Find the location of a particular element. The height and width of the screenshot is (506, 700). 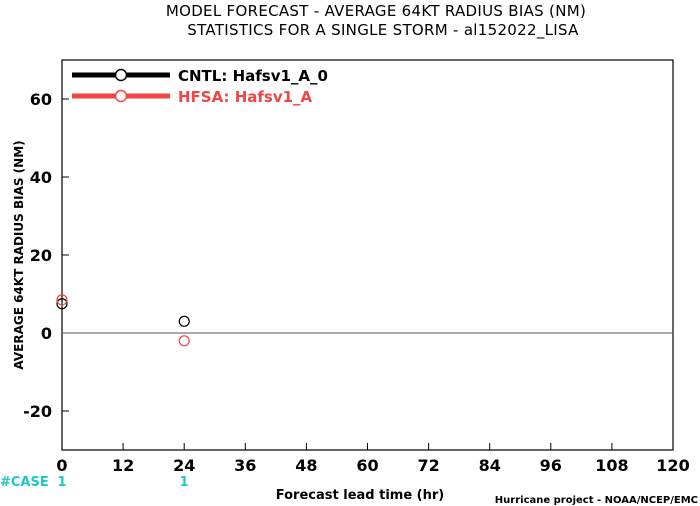

y-axis: -20 0 20 40 60 is located at coordinates (46, 255).